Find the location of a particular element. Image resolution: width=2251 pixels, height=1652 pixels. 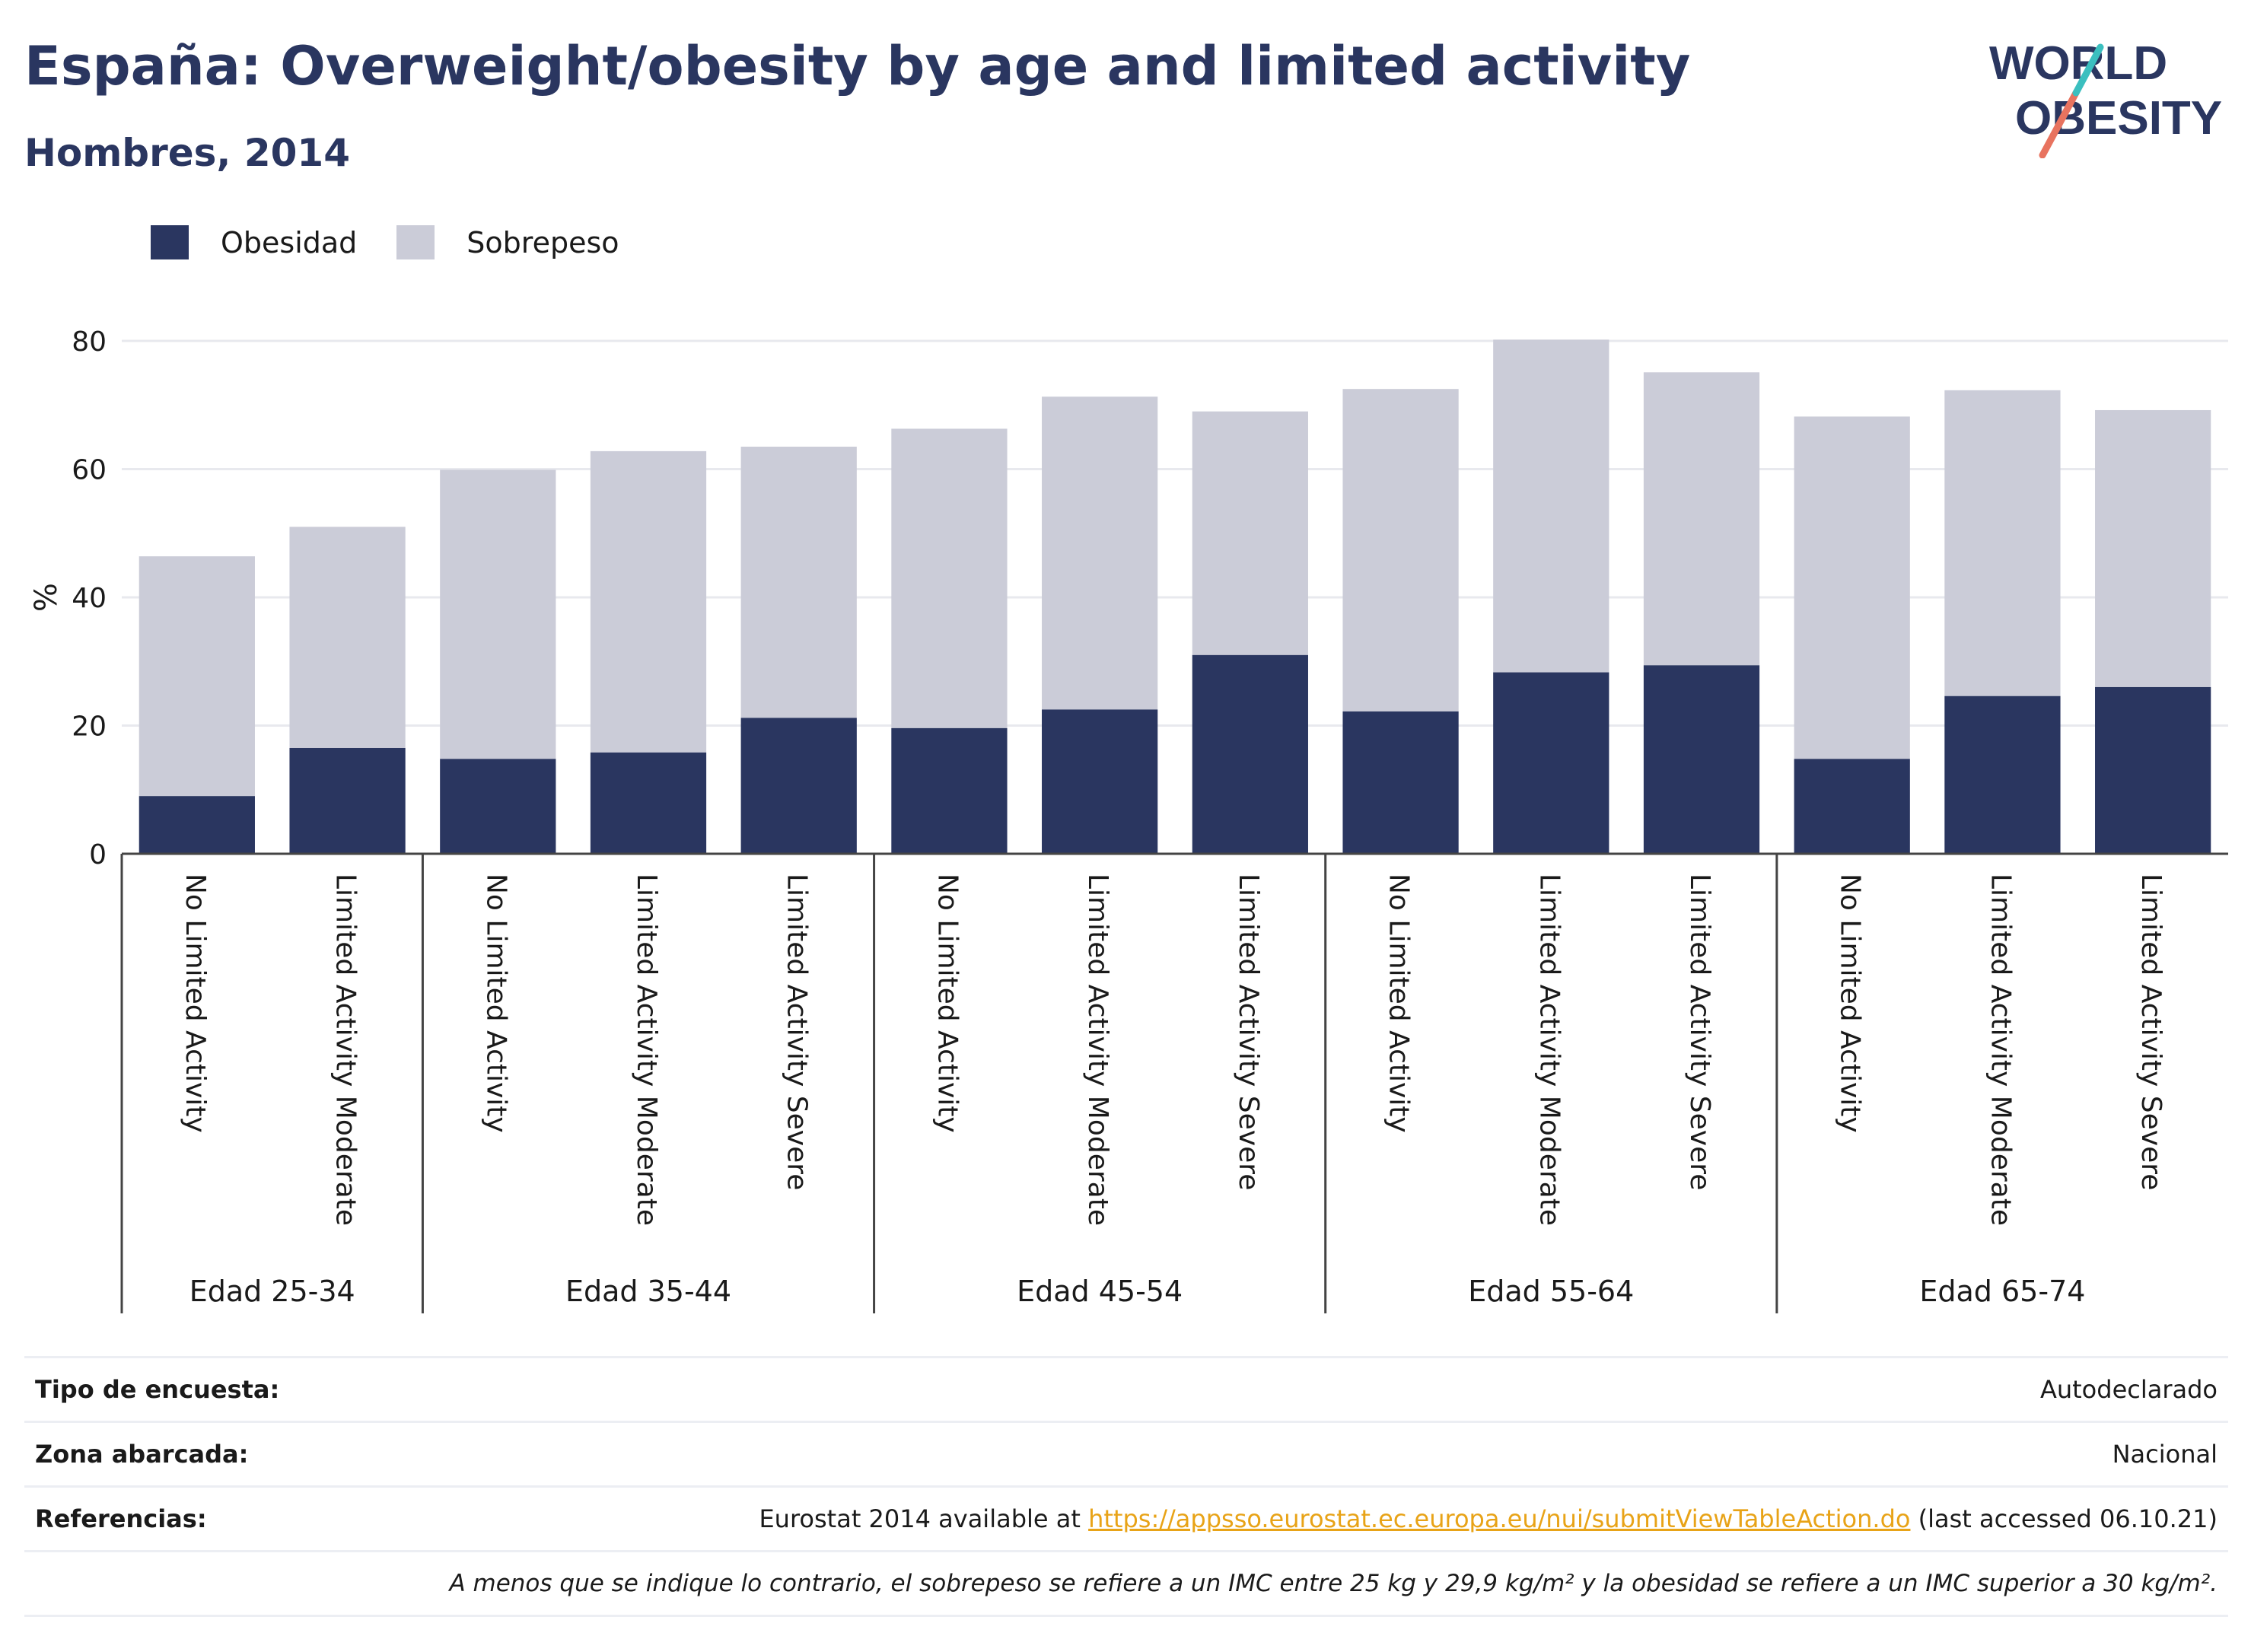

legend-item-obesity: Obesidad is located at coordinates (254, 242).